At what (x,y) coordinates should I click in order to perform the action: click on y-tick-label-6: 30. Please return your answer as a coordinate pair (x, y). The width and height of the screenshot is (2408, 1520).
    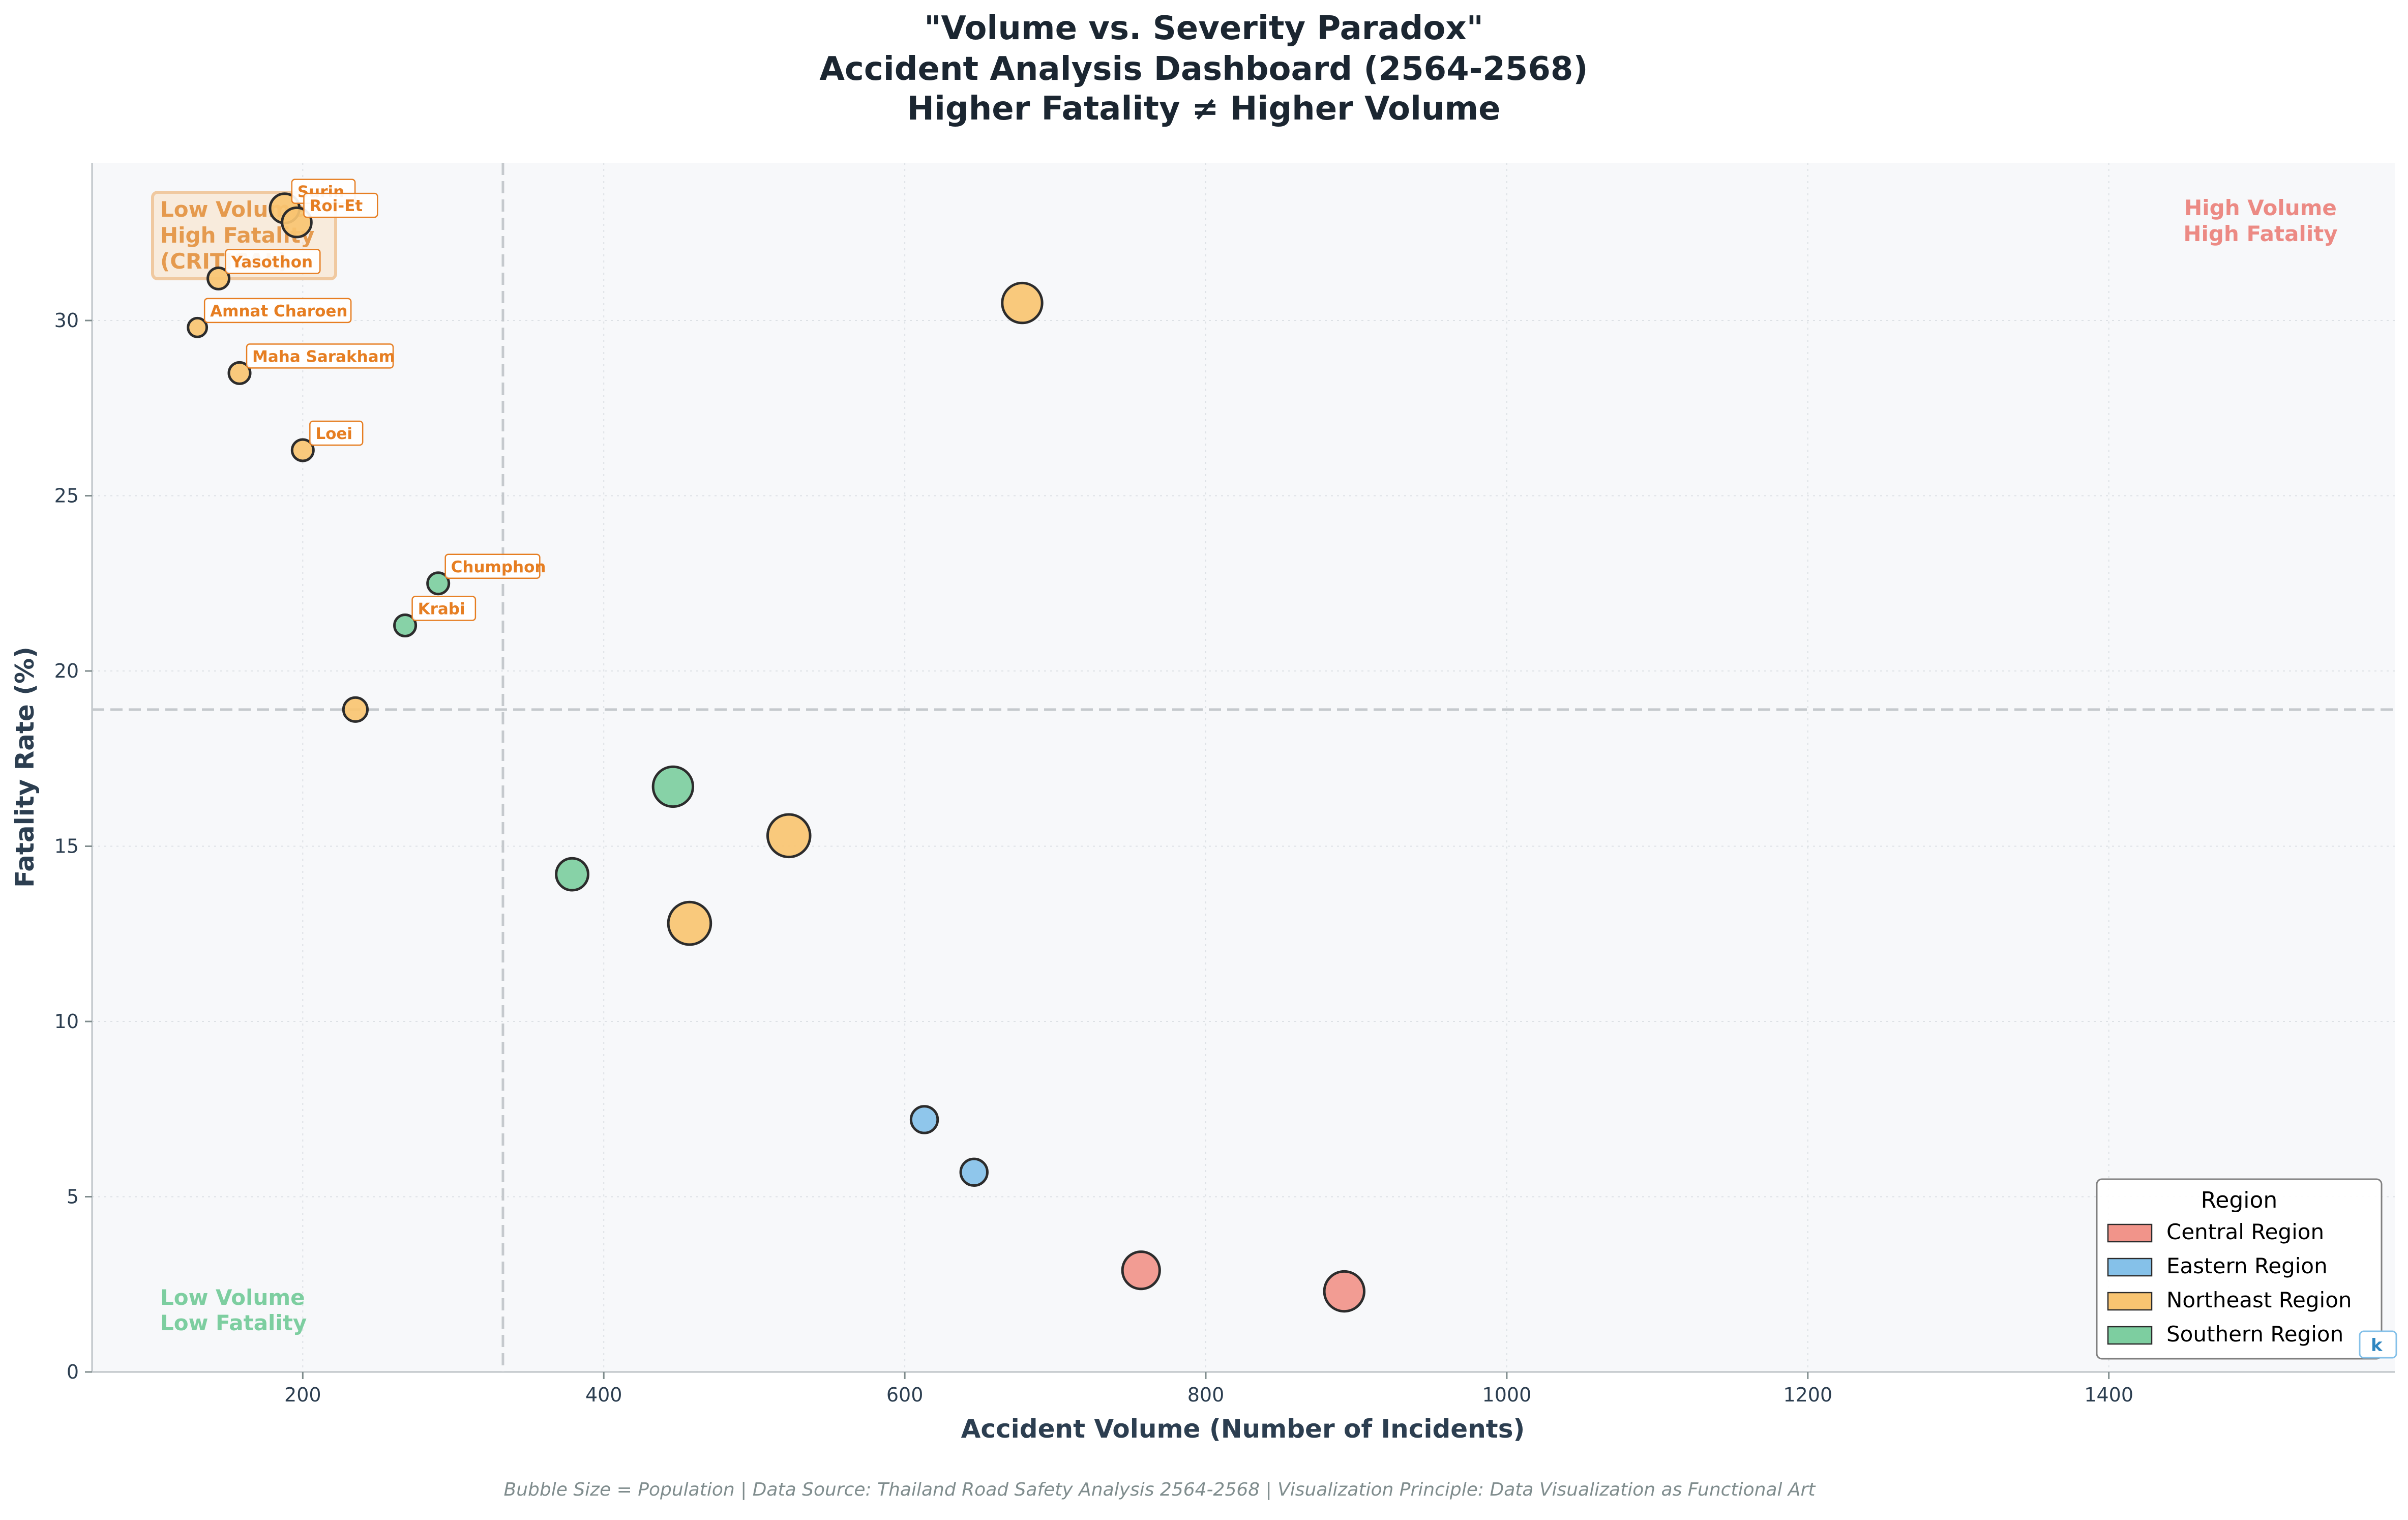
    Looking at the image, I should click on (67, 320).